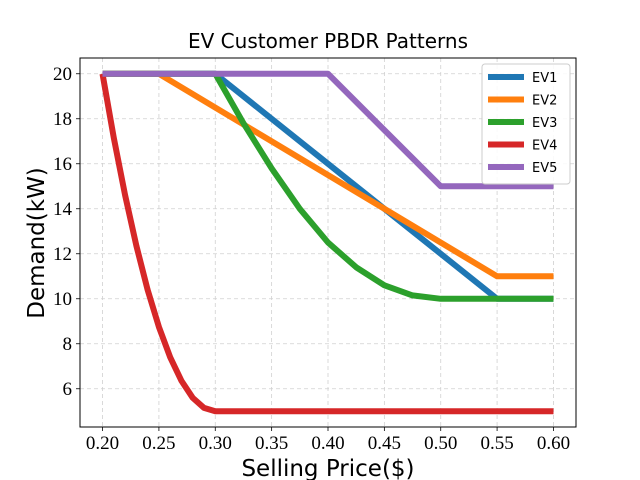 The height and width of the screenshot is (480, 640). What do you see at coordinates (68, 389) in the screenshot?
I see `y-tick-label: 6` at bounding box center [68, 389].